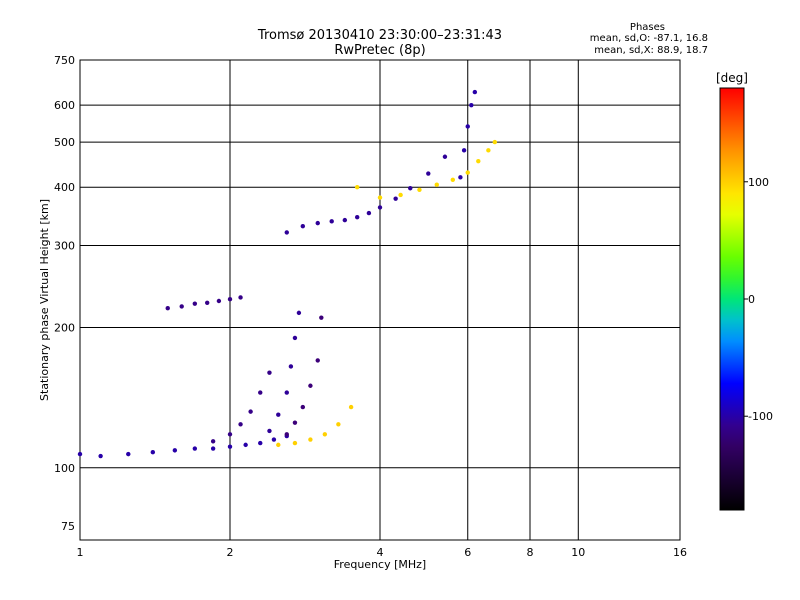 The height and width of the screenshot is (600, 800). I want to click on trace-f1-rising-o-trace-b, so click(284, 372).